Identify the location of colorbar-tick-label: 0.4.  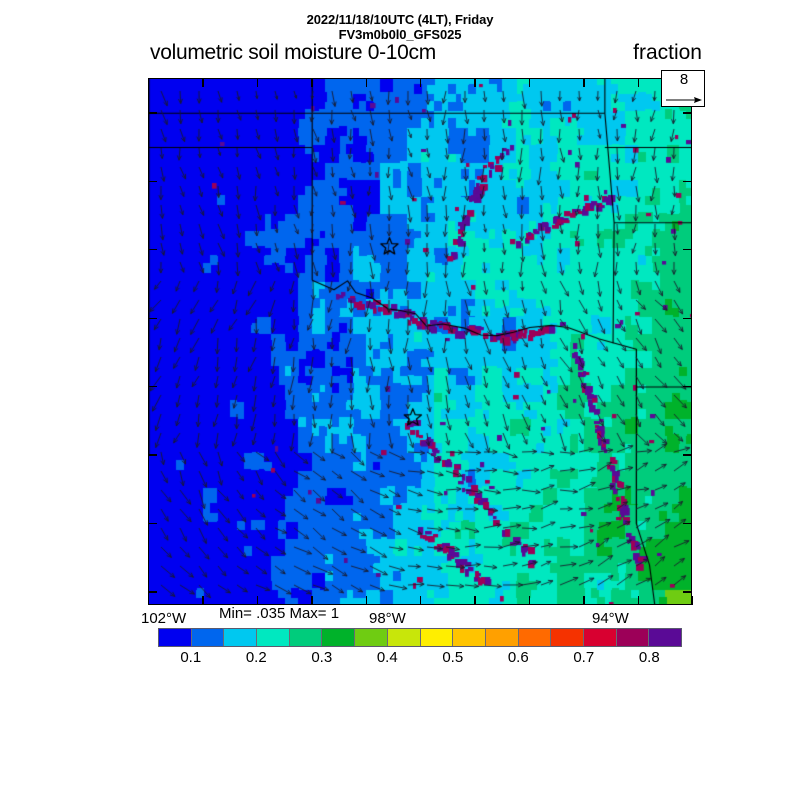
(387, 657).